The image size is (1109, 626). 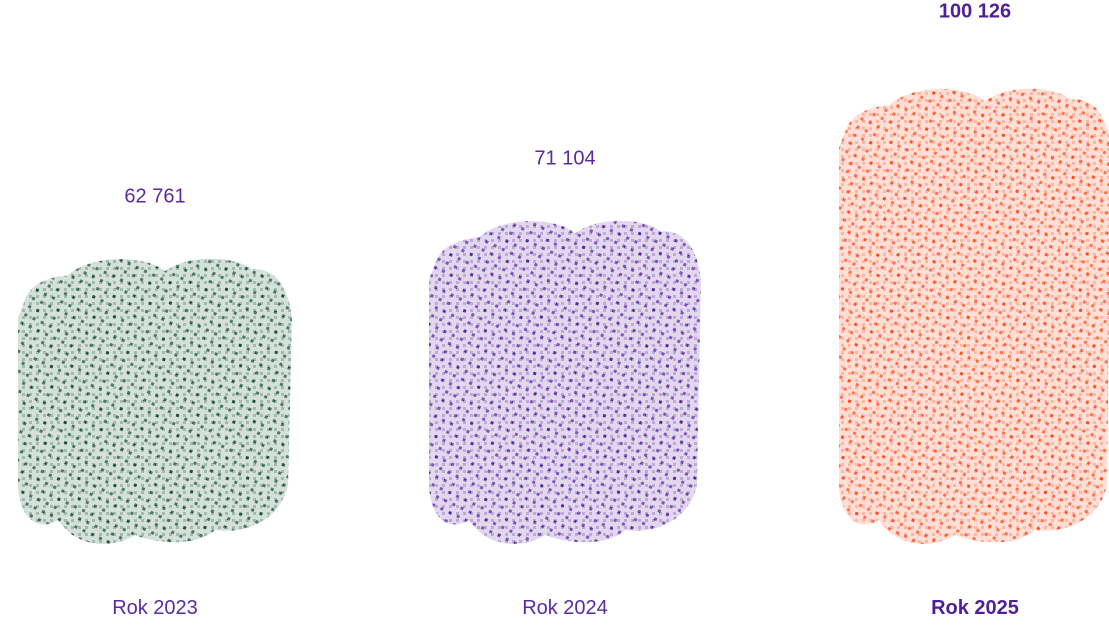 What do you see at coordinates (975, 608) in the screenshot?
I see `category-label: Rok 2025` at bounding box center [975, 608].